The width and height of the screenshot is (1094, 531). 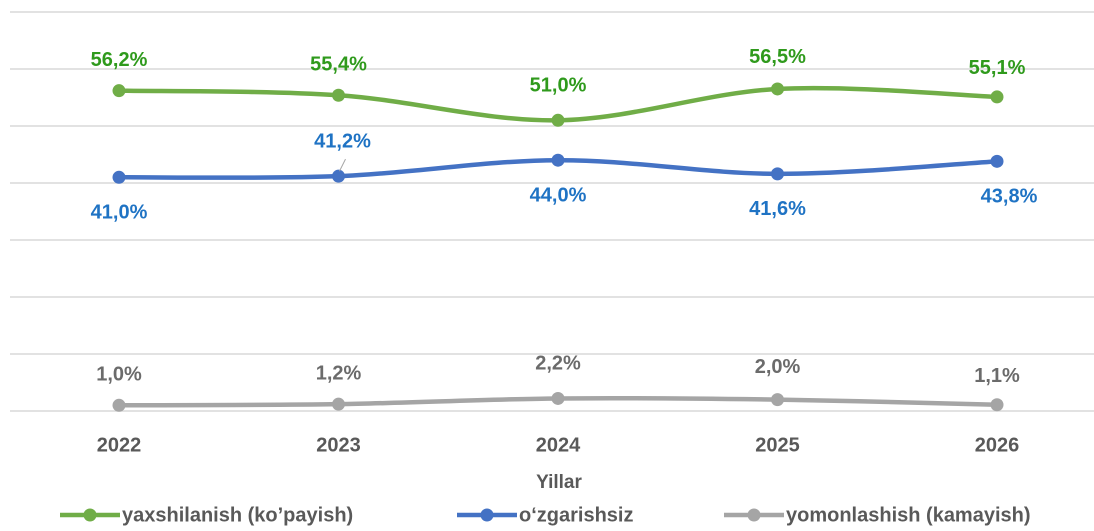 I want to click on data-label: 43,8%, so click(x=1009, y=197).